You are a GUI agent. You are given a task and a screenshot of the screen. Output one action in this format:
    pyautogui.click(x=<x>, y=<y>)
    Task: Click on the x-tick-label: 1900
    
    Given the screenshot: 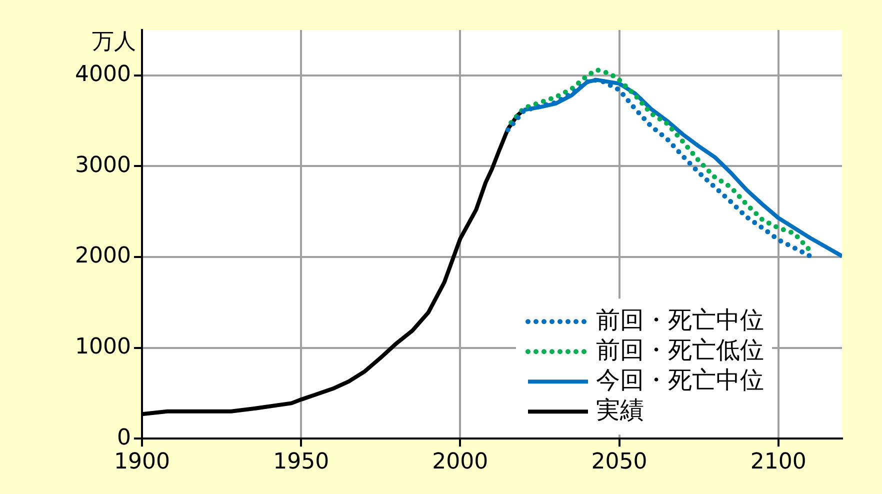 What is the action you would take?
    pyautogui.click(x=142, y=462)
    